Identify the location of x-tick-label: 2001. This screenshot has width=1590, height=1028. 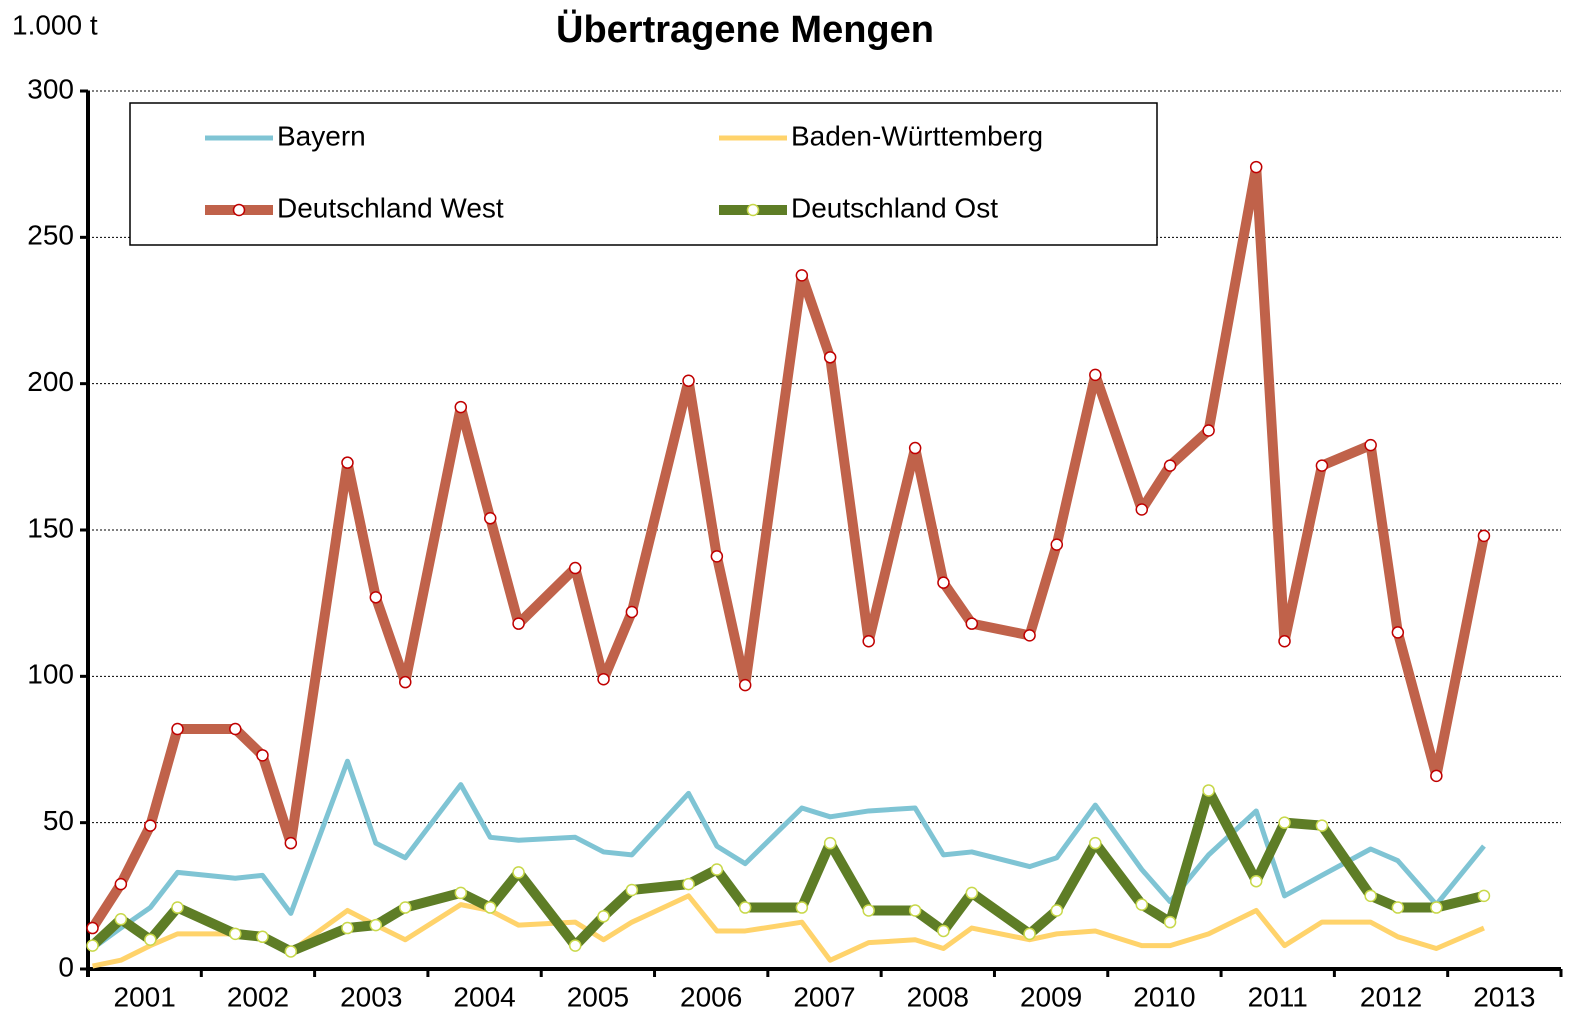
(145, 996).